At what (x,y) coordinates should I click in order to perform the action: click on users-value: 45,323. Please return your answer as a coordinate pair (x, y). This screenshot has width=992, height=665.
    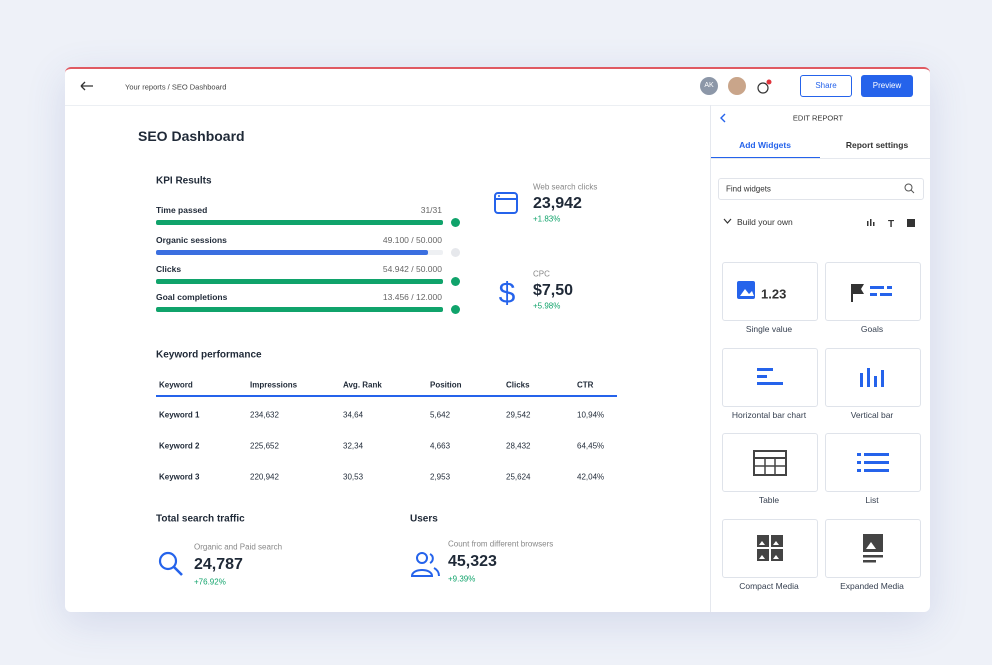
    Looking at the image, I should click on (472, 561).